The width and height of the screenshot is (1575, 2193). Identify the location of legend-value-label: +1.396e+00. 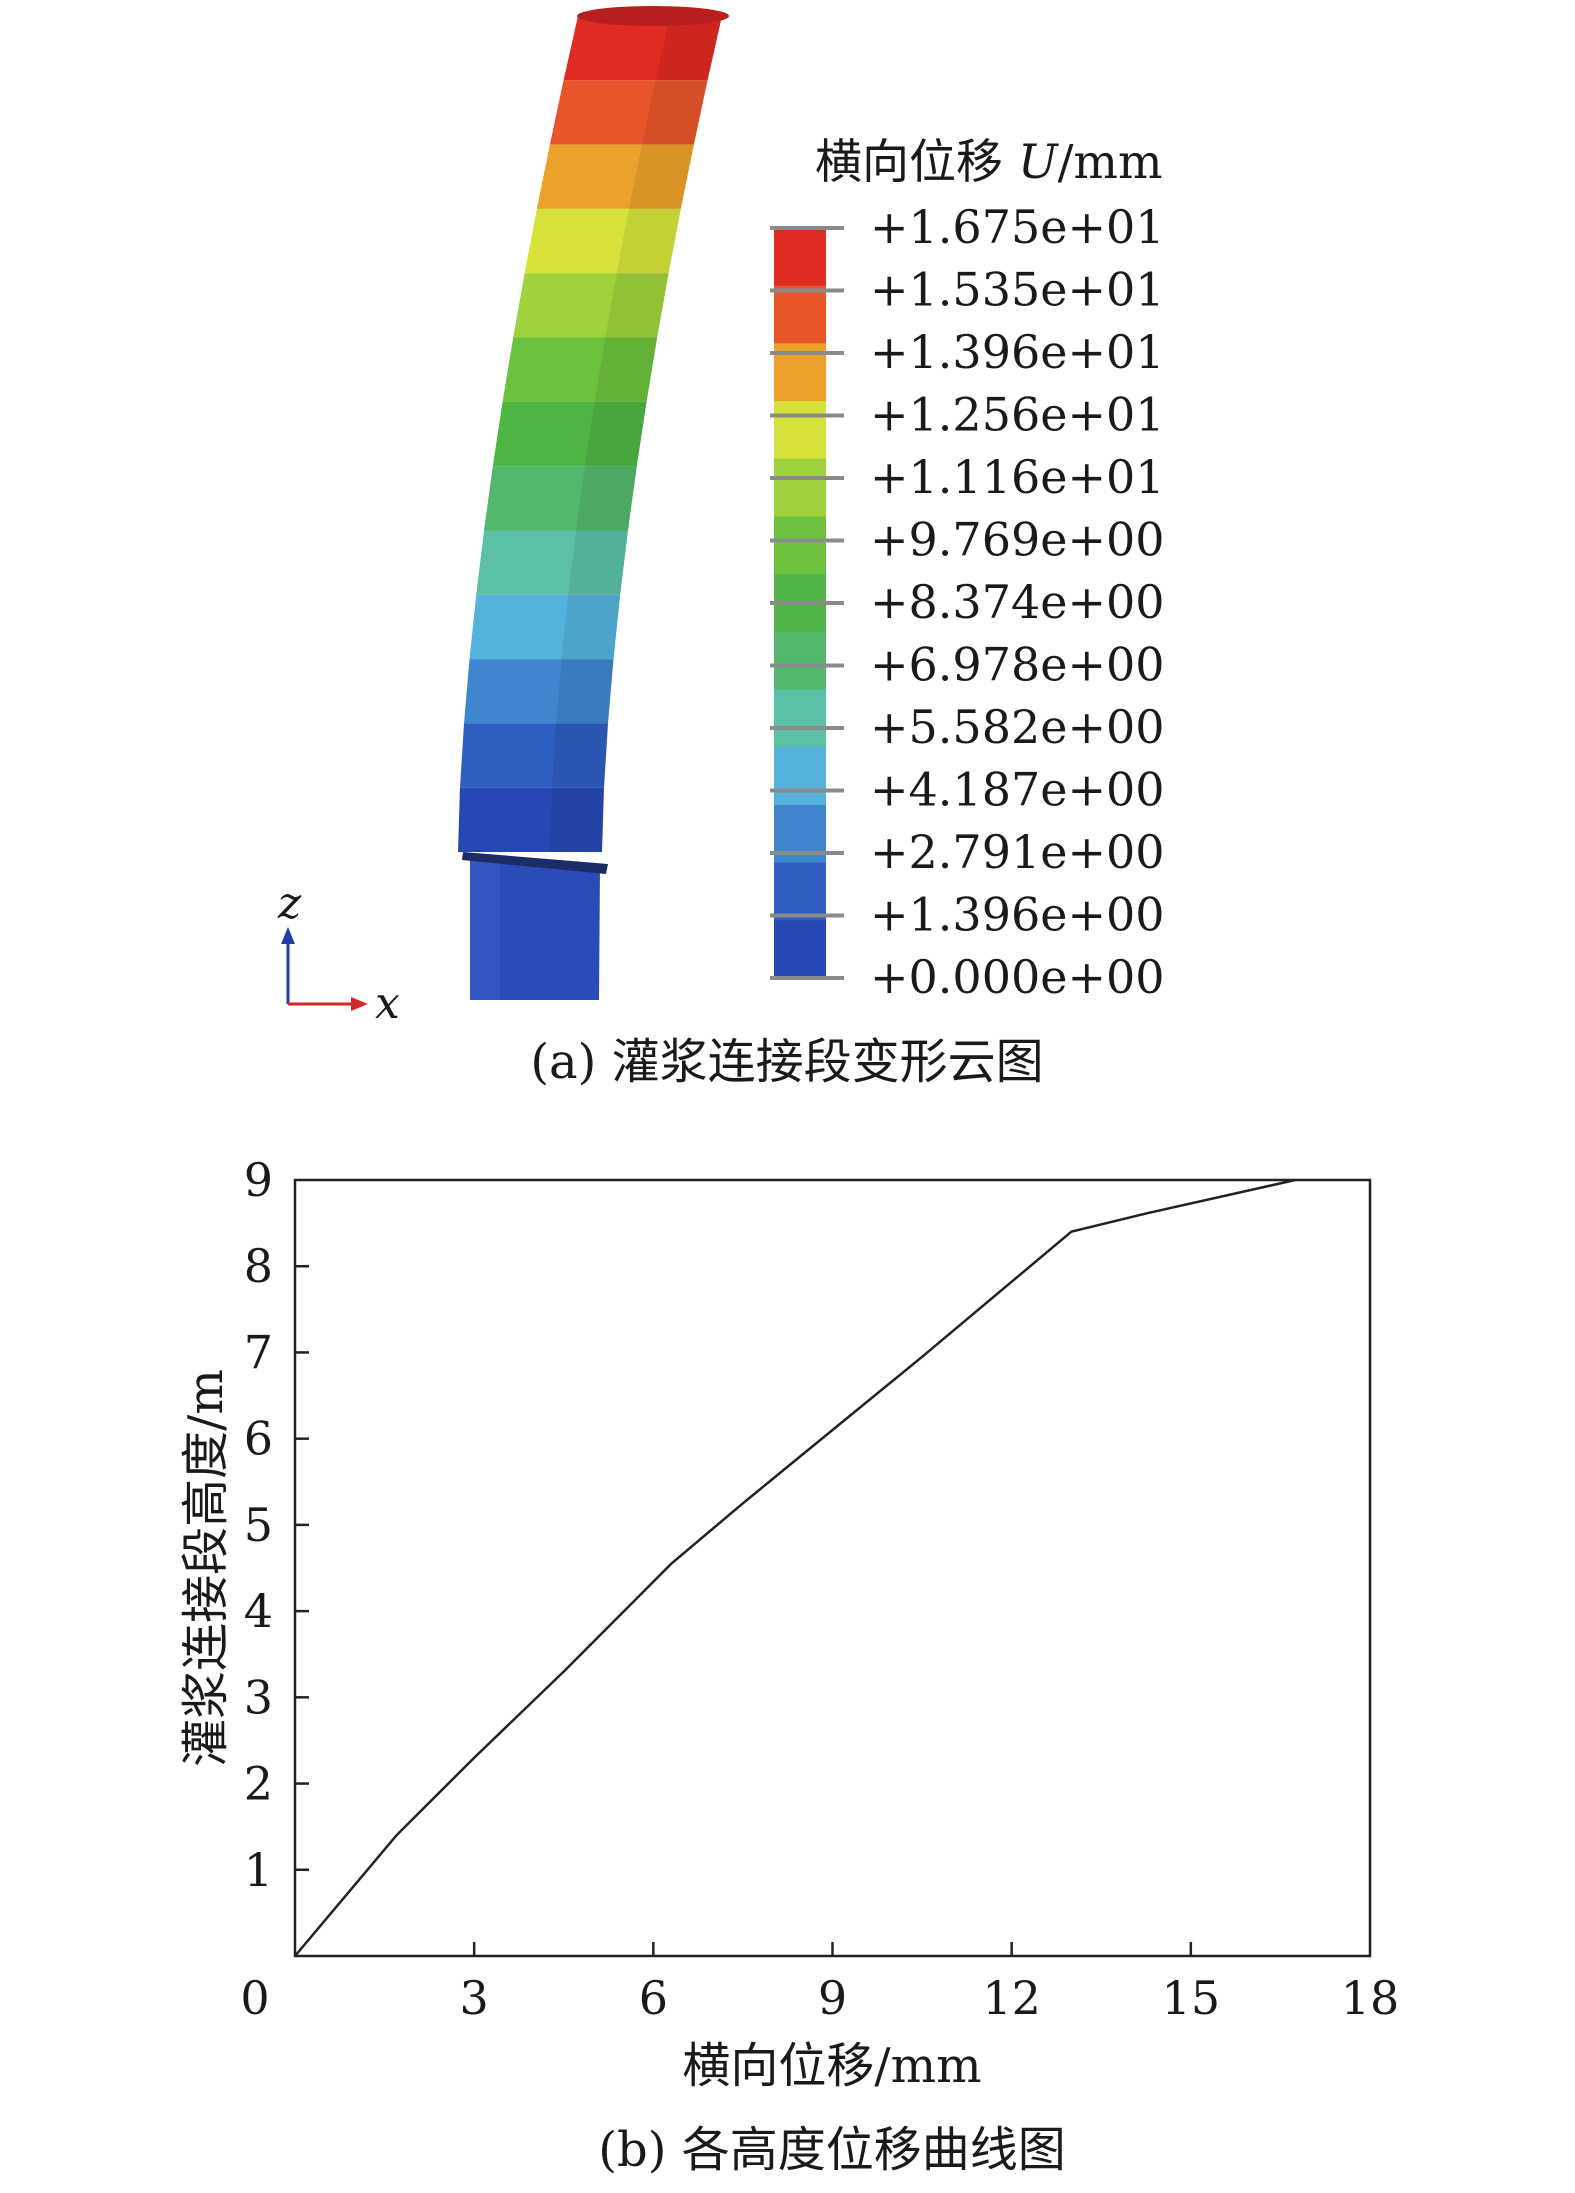
(1017, 915).